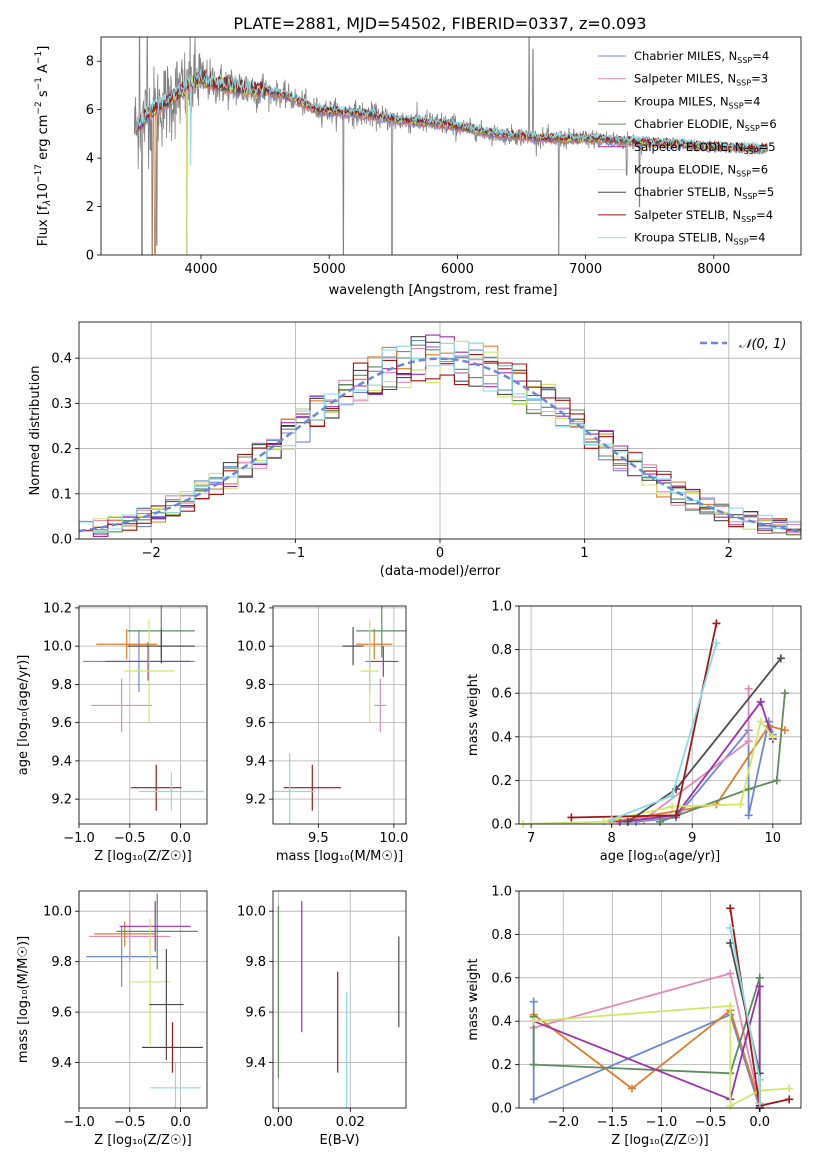 The height and width of the screenshot is (1170, 819). What do you see at coordinates (457, 269) in the screenshot?
I see `x-tick-label: 6000` at bounding box center [457, 269].